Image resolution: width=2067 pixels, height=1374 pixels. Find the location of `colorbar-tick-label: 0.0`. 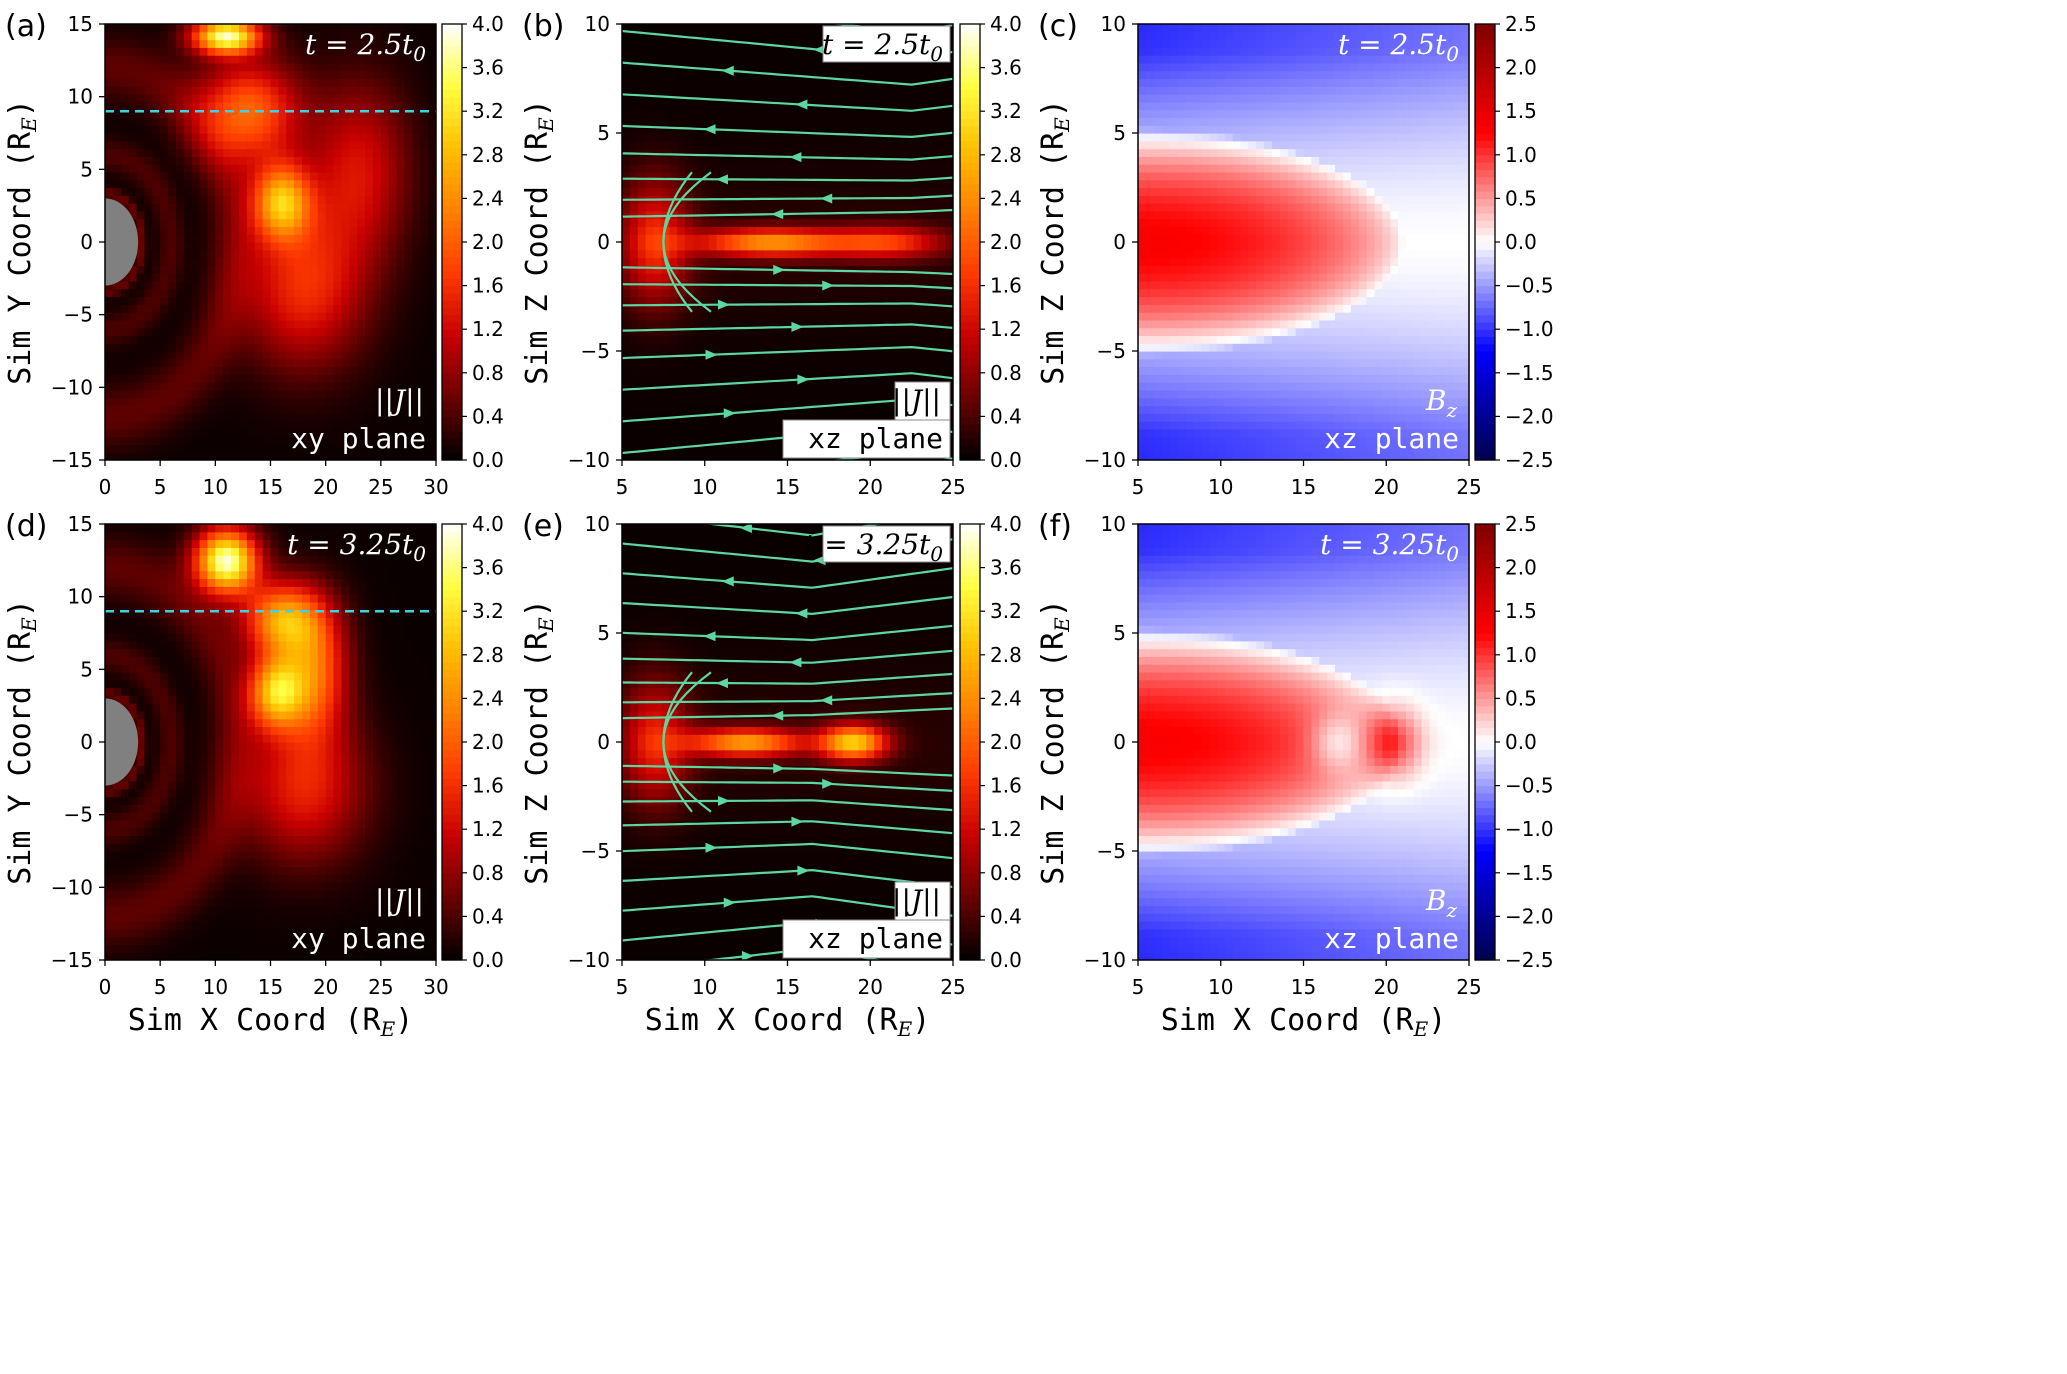

colorbar-tick-label: 0.0 is located at coordinates (1006, 460).